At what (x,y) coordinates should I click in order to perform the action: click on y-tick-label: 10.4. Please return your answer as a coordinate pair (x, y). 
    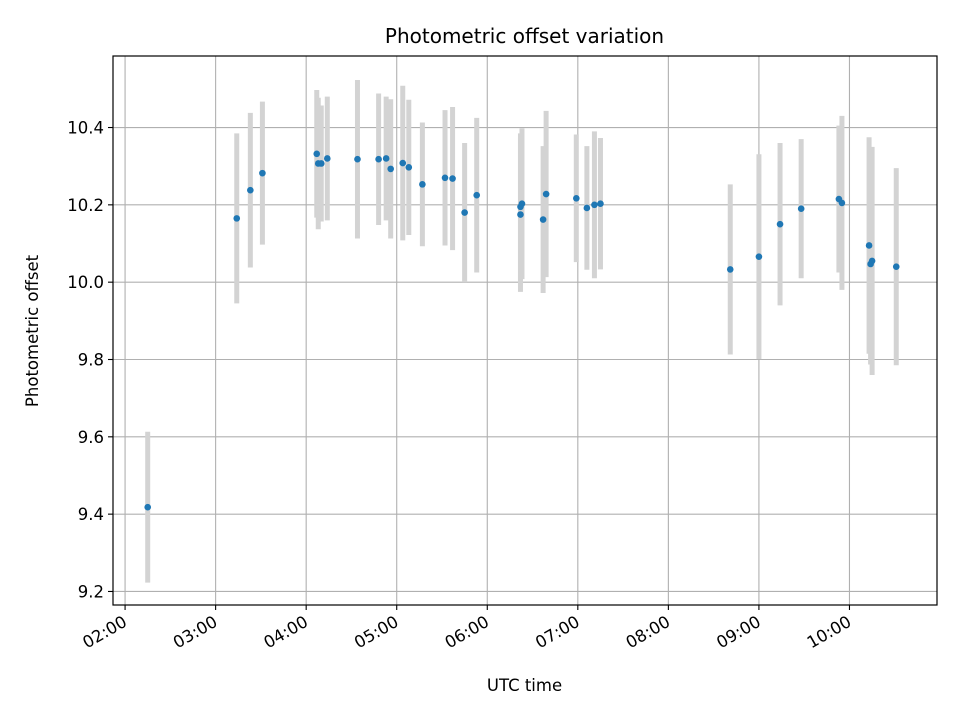
    Looking at the image, I should click on (85, 128).